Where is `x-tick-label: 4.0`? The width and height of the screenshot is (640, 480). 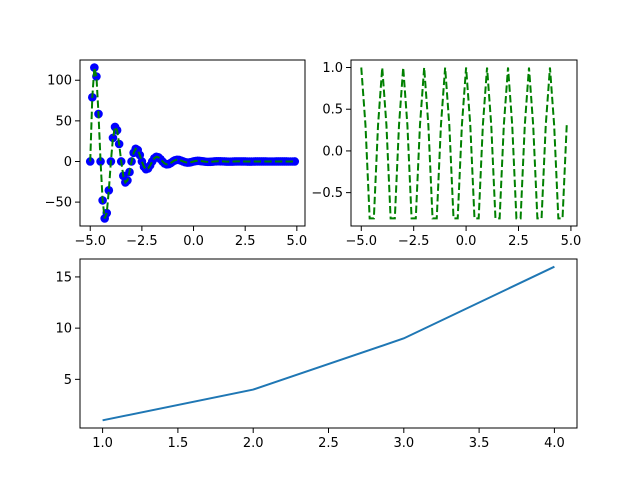
x-tick-label: 4.0 is located at coordinates (554, 443).